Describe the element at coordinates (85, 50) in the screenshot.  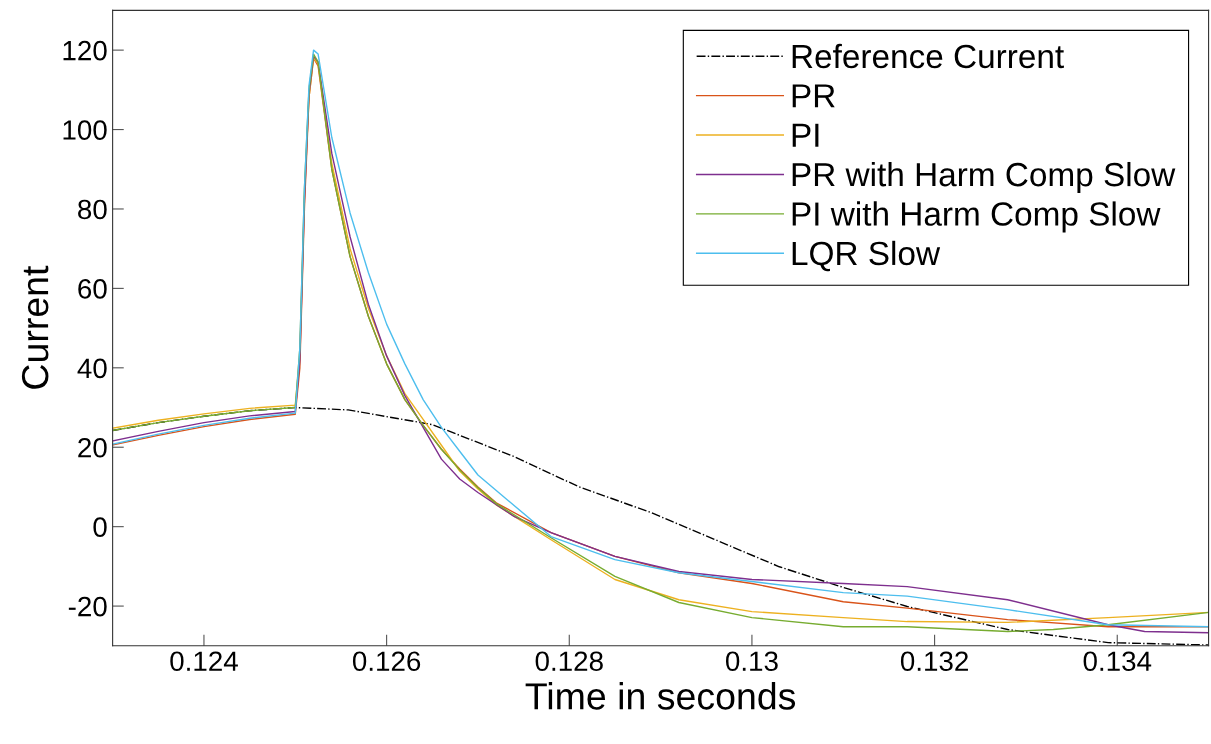
I see `y-tick-label: 120` at that location.